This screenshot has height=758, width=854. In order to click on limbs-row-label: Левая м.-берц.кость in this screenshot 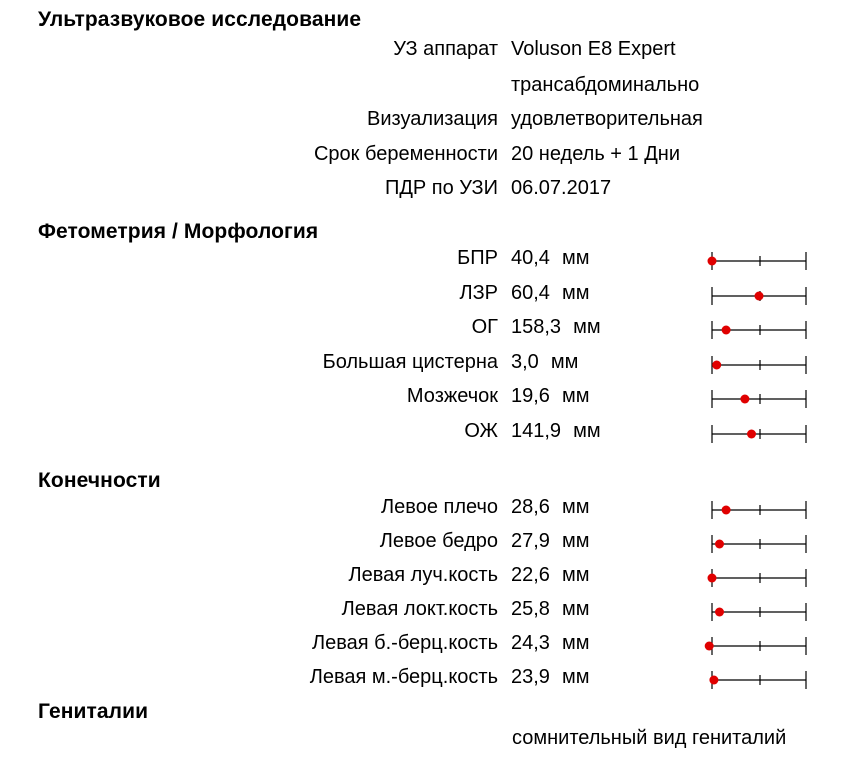, I will do `click(403, 677)`.